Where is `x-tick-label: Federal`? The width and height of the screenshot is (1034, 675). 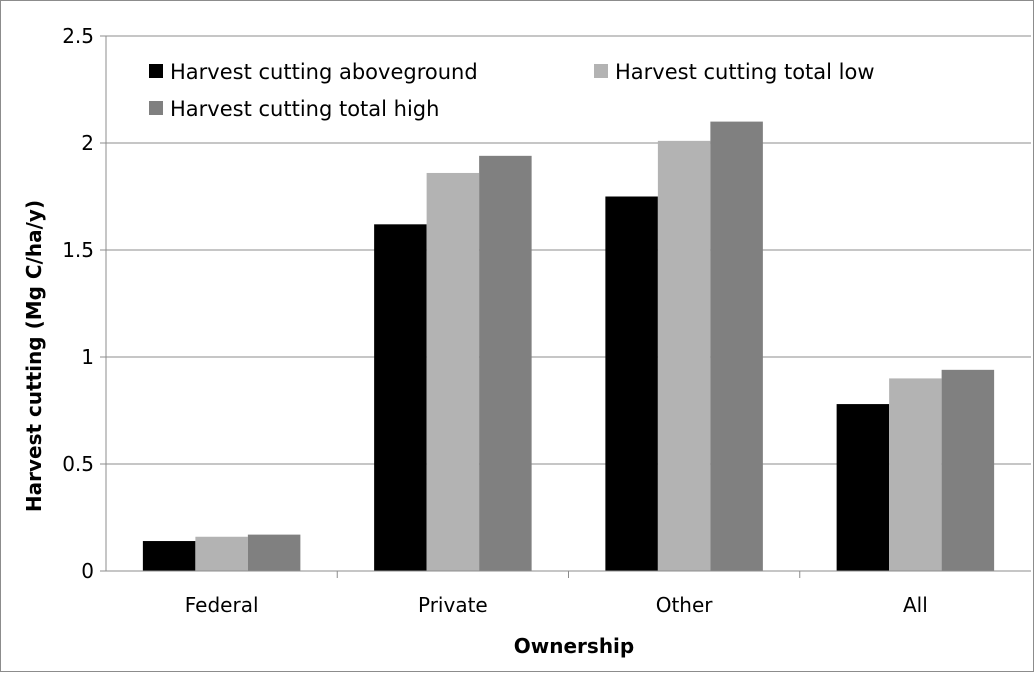
x-tick-label: Federal is located at coordinates (222, 605).